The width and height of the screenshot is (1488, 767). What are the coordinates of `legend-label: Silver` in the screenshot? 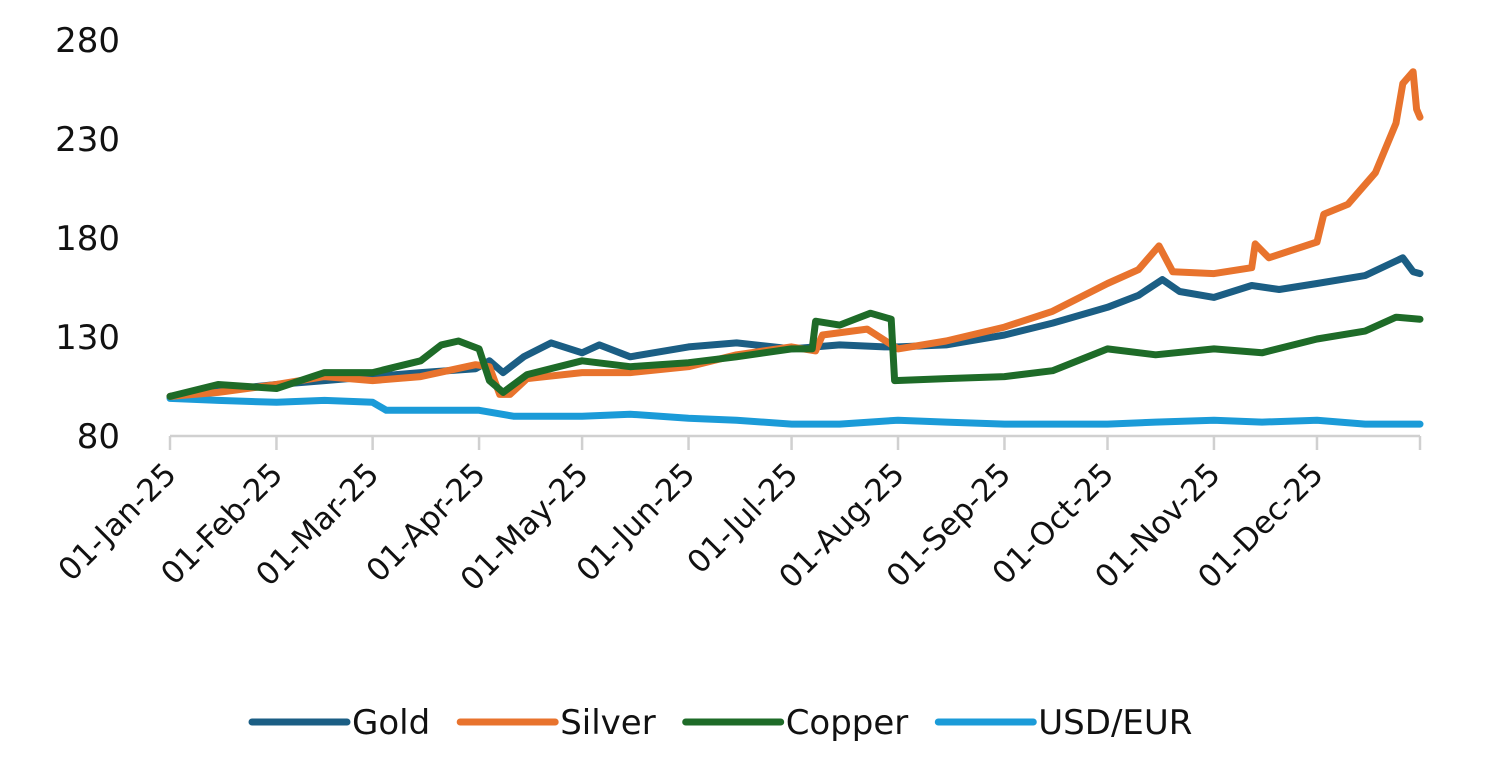 It's located at (608, 723).